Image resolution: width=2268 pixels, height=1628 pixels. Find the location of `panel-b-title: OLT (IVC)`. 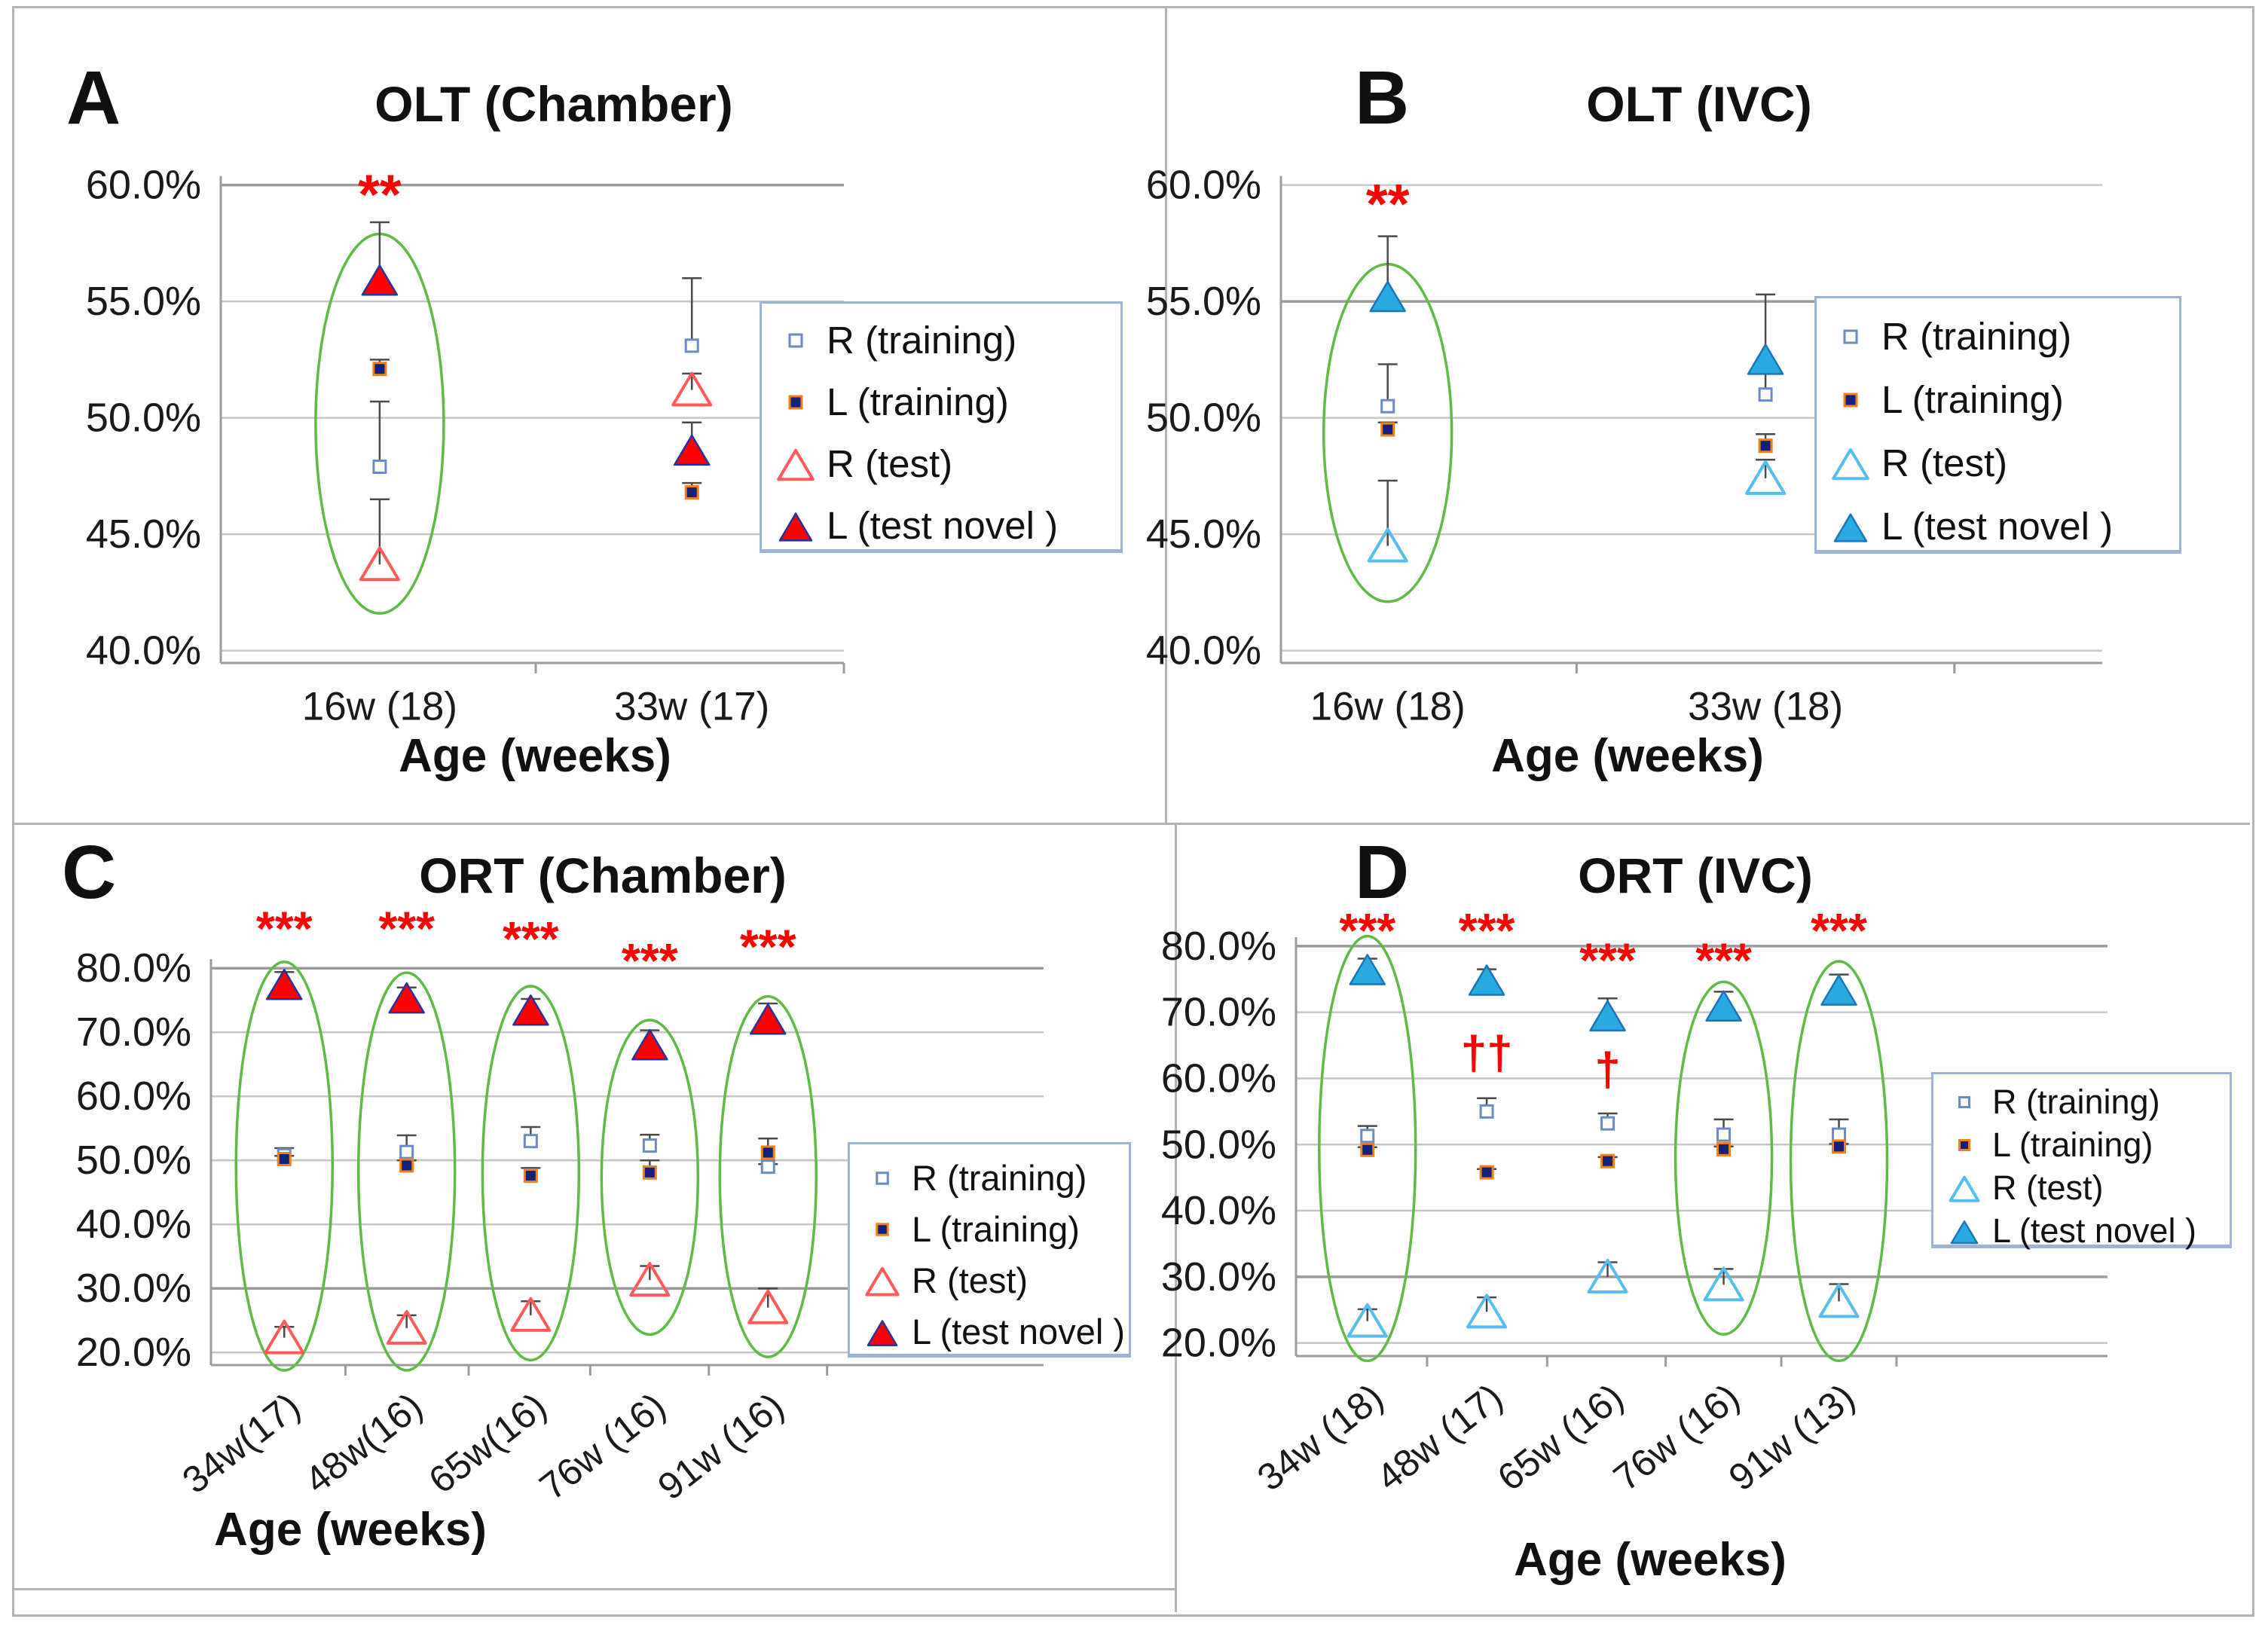

panel-b-title: OLT (IVC) is located at coordinates (1699, 104).